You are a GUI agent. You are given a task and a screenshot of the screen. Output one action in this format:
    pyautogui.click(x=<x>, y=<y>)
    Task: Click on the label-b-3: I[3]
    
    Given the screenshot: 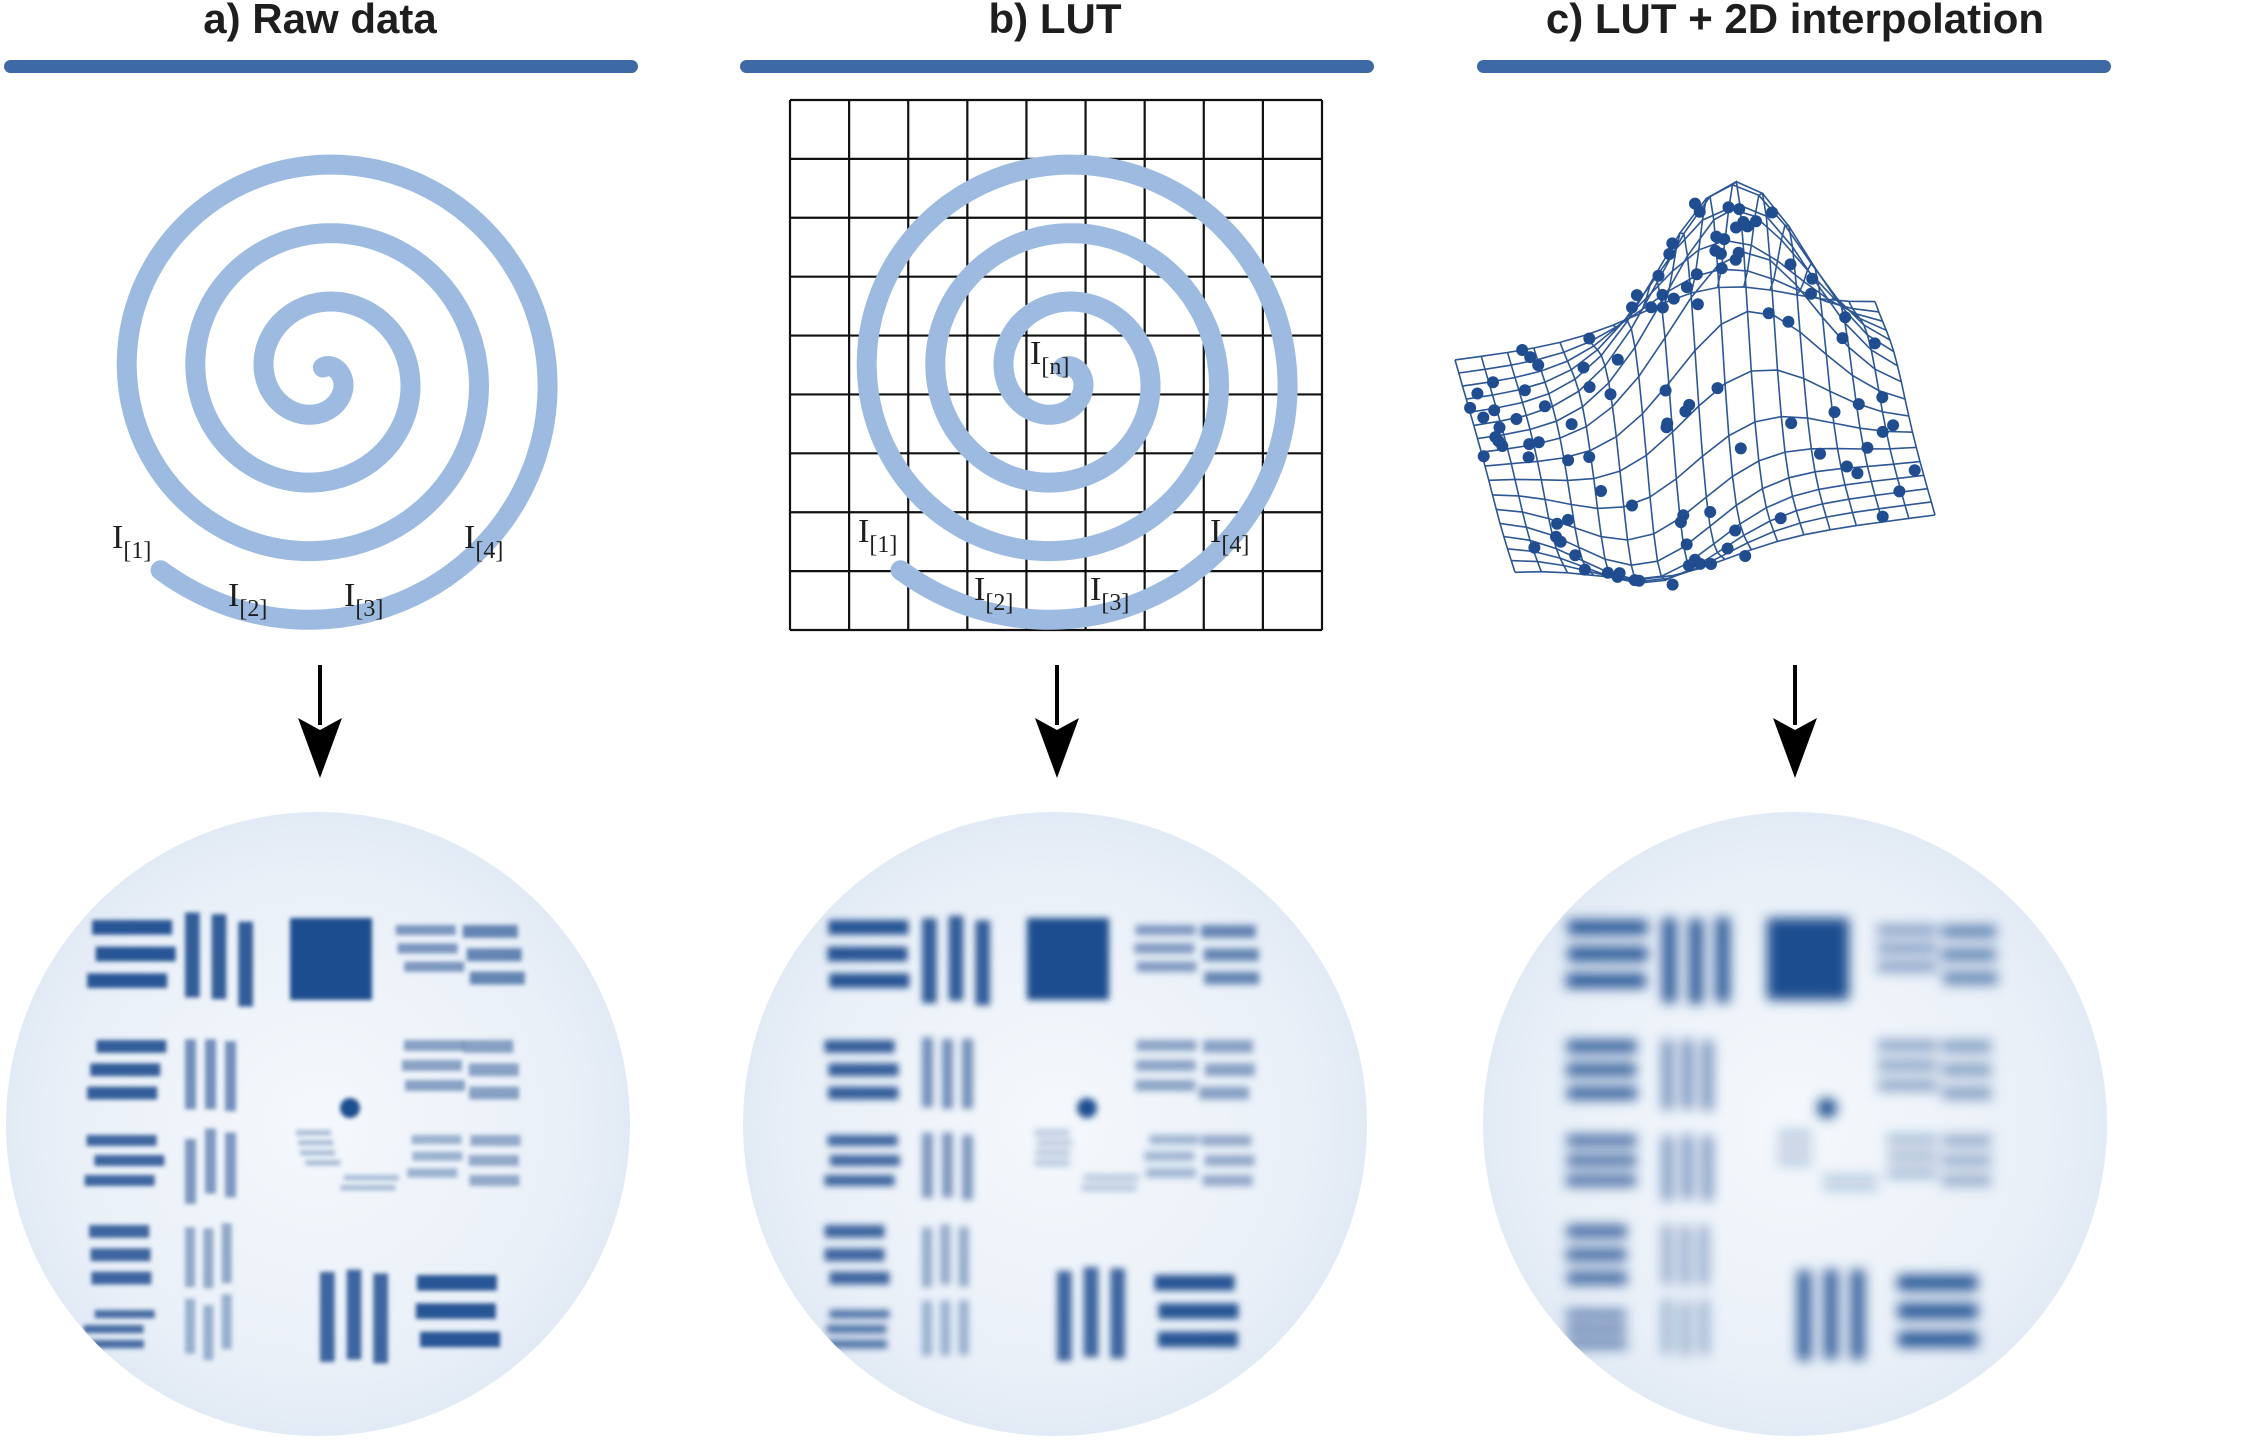 What is the action you would take?
    pyautogui.click(x=1109, y=593)
    